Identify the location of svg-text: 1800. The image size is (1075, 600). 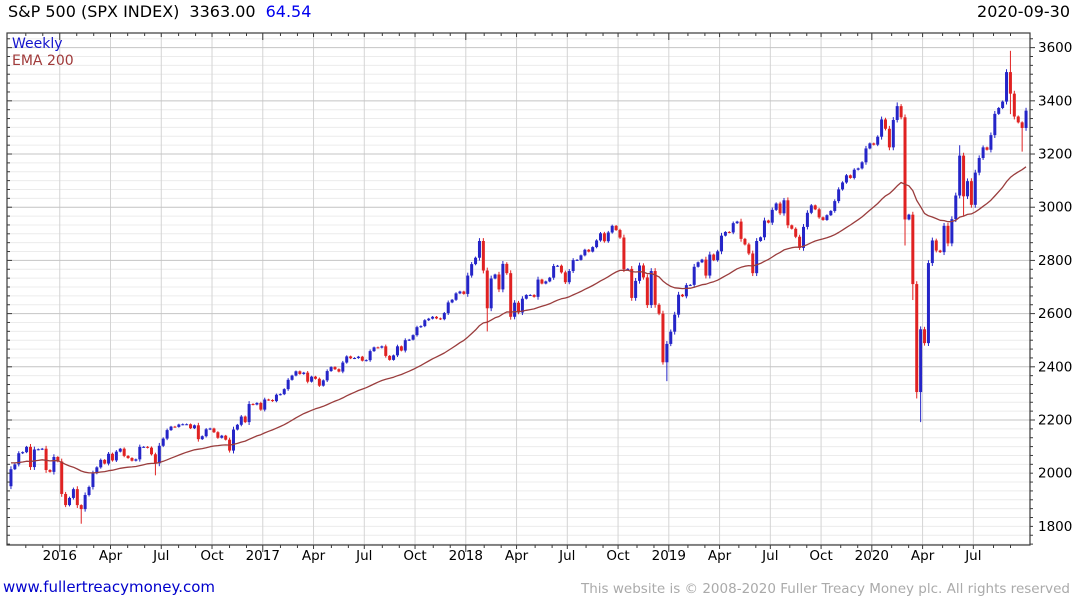
(1055, 527).